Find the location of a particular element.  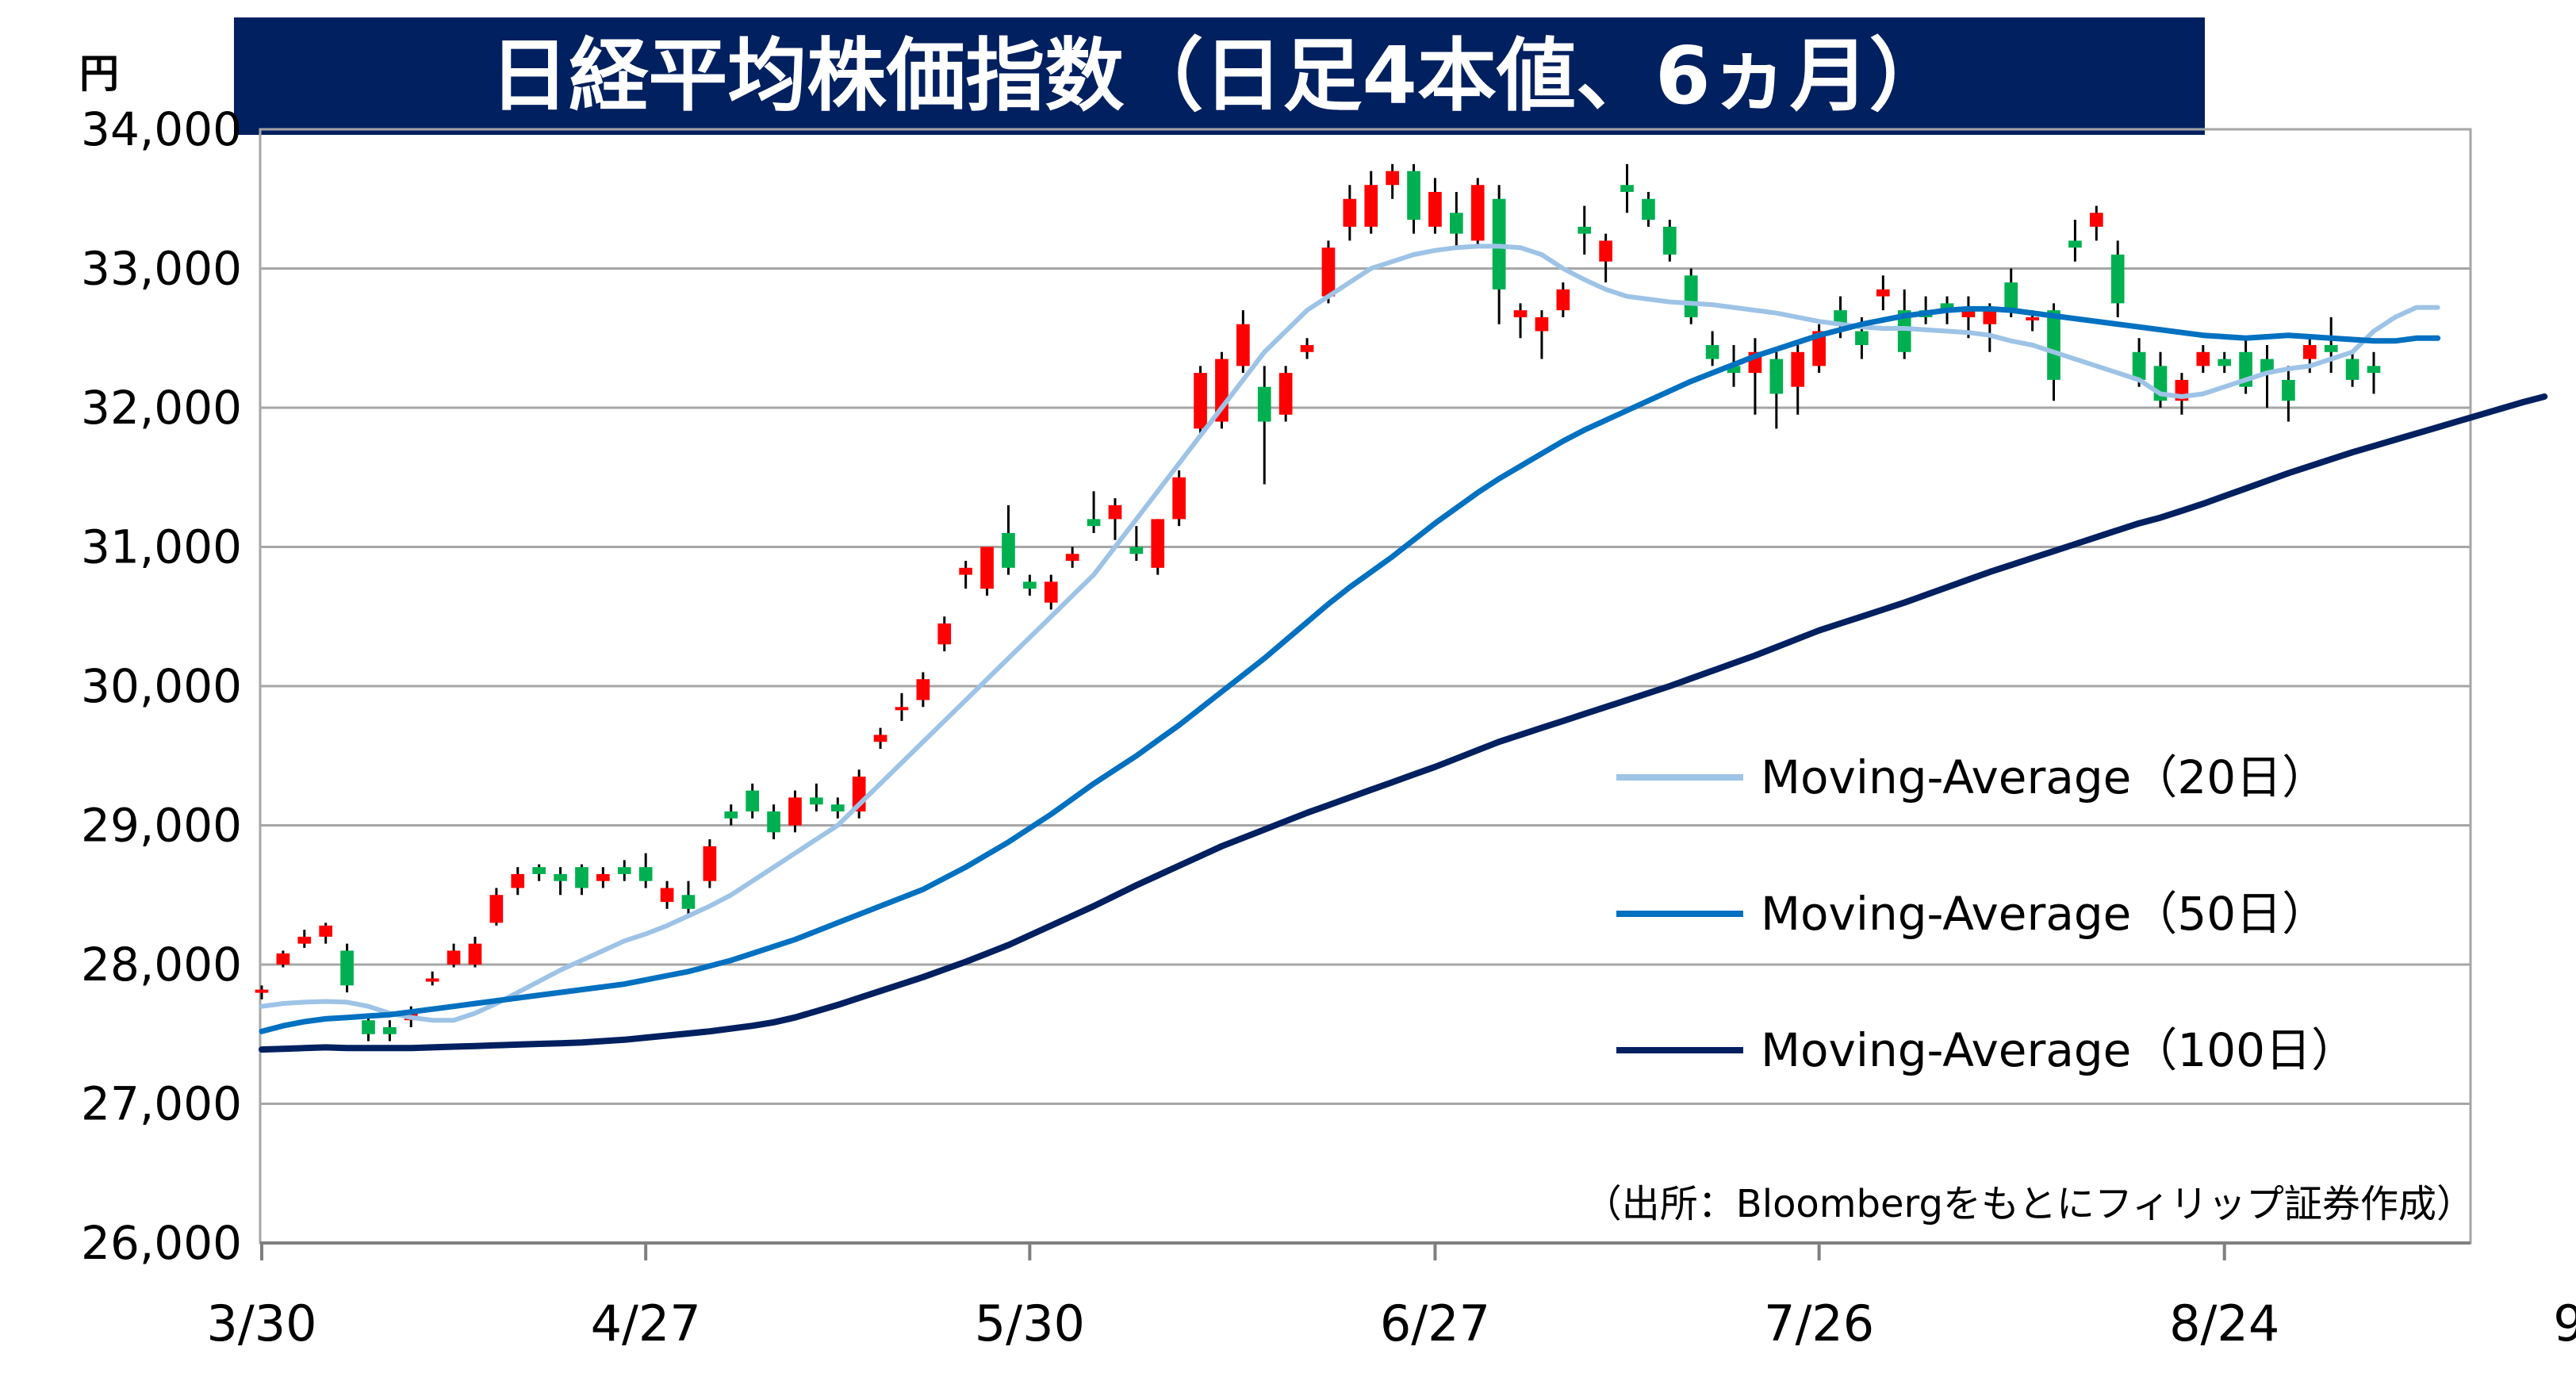

y-tick-label: 26,000 is located at coordinates (162, 1243).